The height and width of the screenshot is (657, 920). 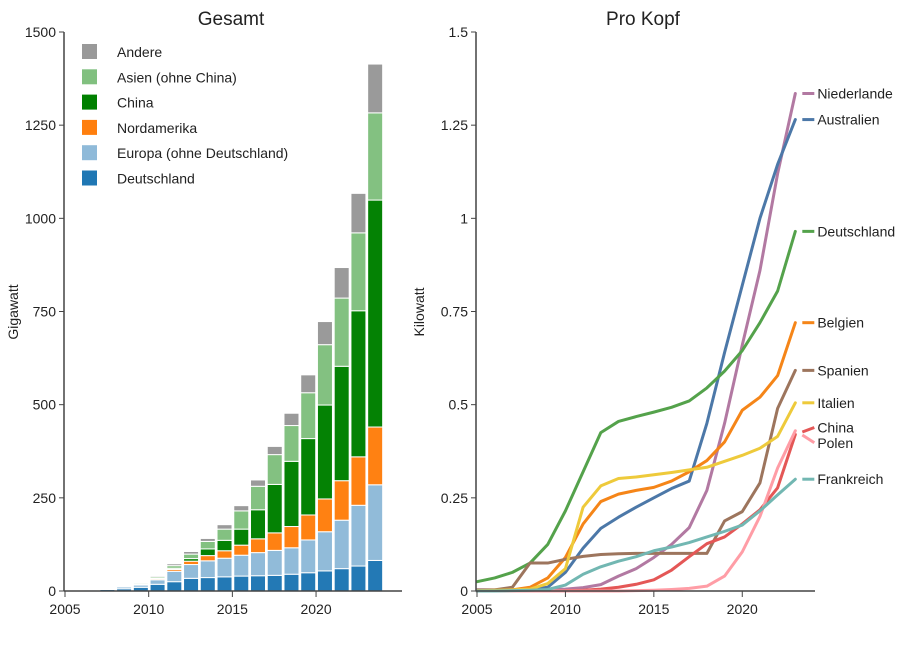 What do you see at coordinates (324, 551) in the screenshot?
I see `bar-europa-ohne-deutschland-2020` at bounding box center [324, 551].